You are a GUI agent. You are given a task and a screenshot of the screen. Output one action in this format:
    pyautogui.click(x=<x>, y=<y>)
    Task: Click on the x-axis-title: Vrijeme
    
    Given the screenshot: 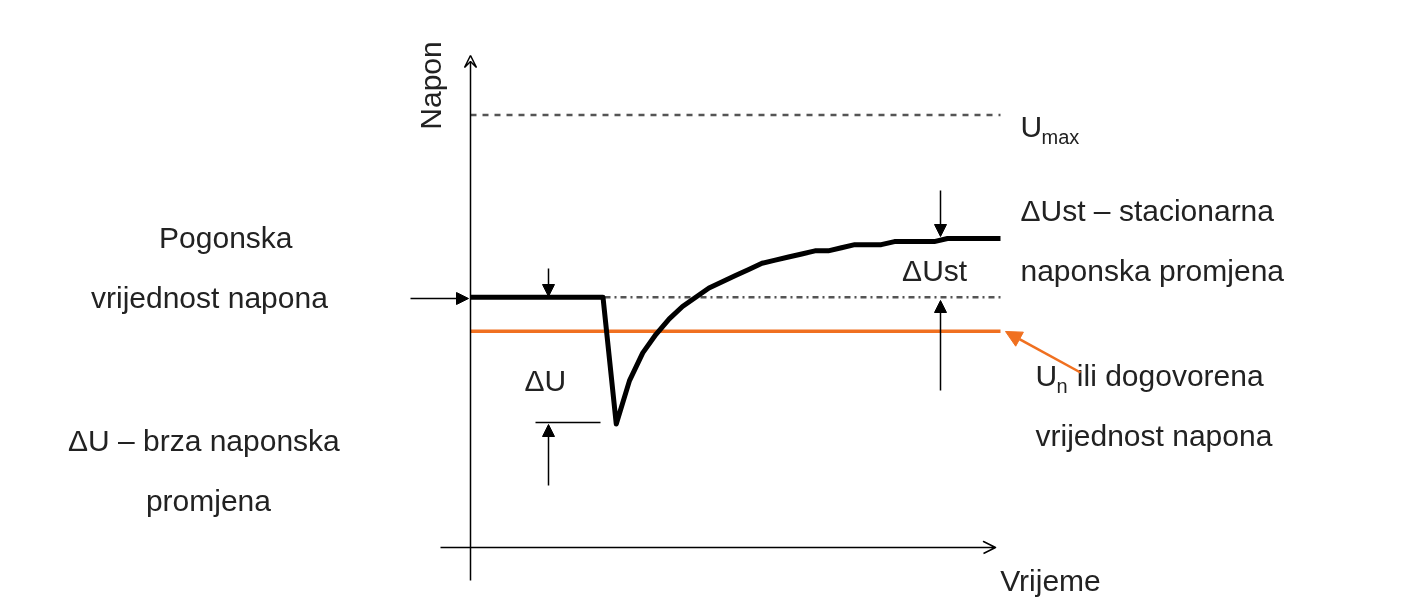 What is the action you would take?
    pyautogui.click(x=1050, y=580)
    